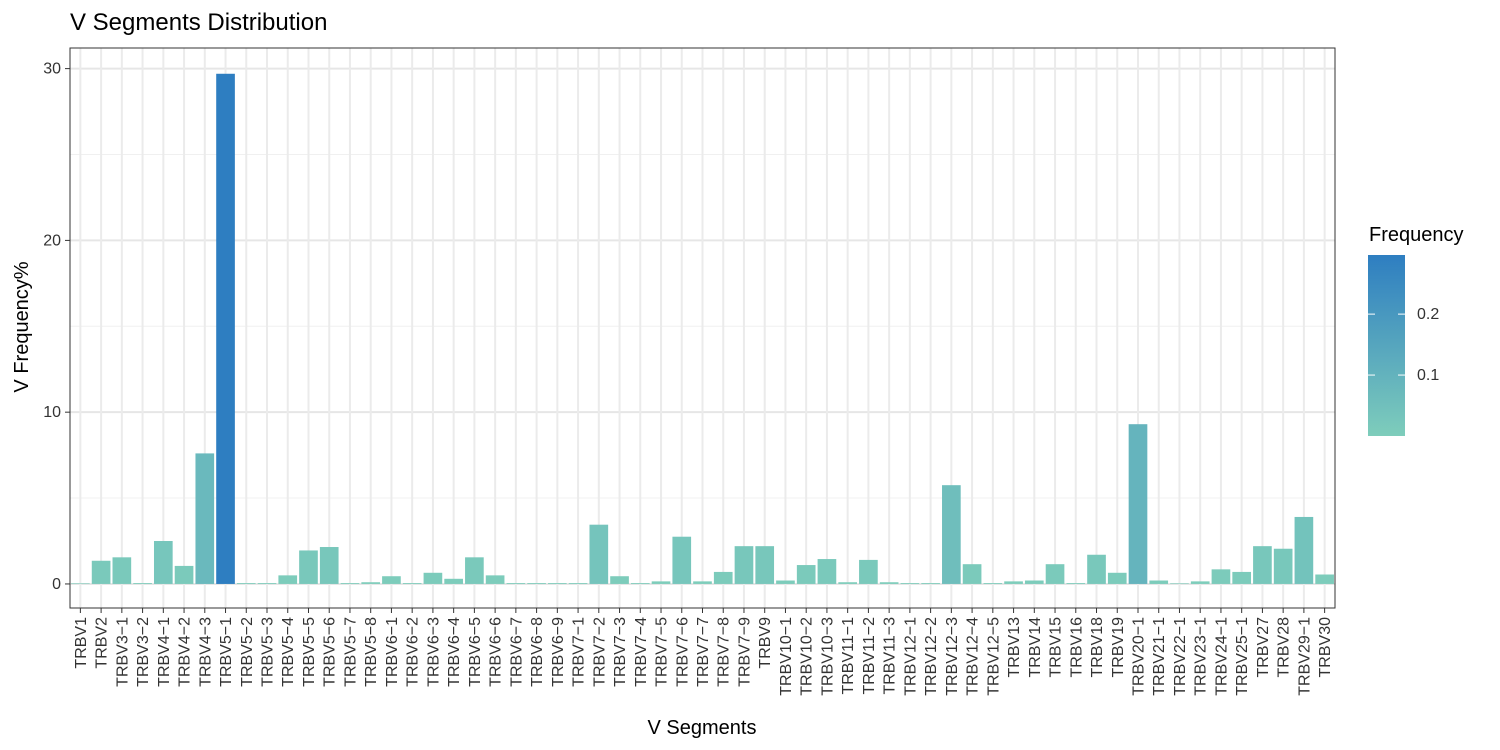  What do you see at coordinates (1201, 656) in the screenshot?
I see `x-tick-label: TRBV23−1` at bounding box center [1201, 656].